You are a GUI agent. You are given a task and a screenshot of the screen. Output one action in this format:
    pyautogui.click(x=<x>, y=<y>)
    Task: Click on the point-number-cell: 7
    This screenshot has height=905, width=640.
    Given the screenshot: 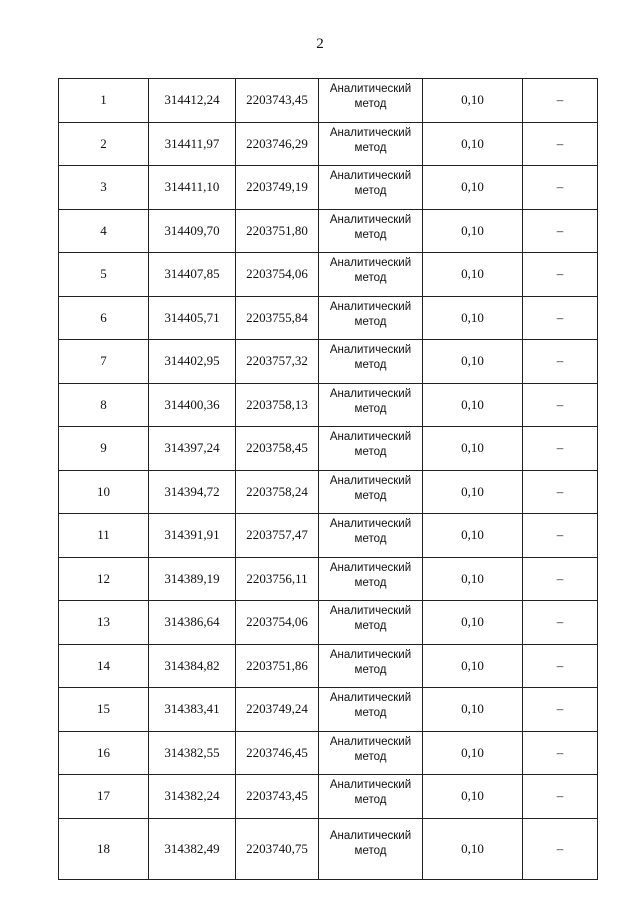 What is the action you would take?
    pyautogui.click(x=103, y=361)
    